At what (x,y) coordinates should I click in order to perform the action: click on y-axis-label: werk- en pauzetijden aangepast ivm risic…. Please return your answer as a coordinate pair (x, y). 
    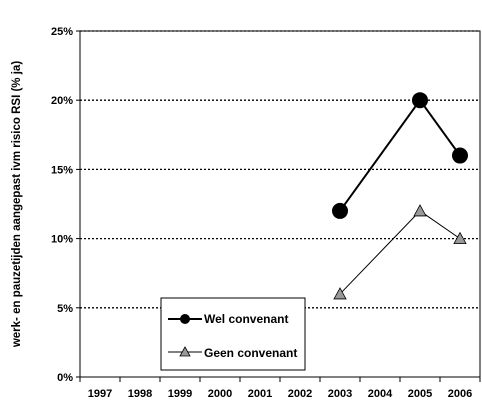
    Looking at the image, I should click on (17, 204).